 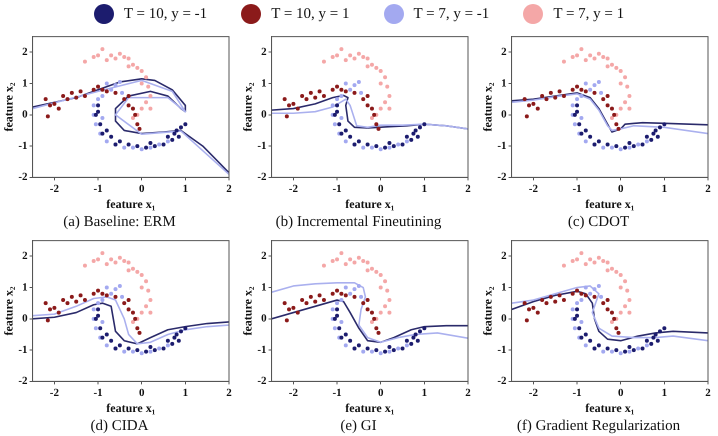 I want to click on y-tick-label: -2, so click(x=23, y=177).